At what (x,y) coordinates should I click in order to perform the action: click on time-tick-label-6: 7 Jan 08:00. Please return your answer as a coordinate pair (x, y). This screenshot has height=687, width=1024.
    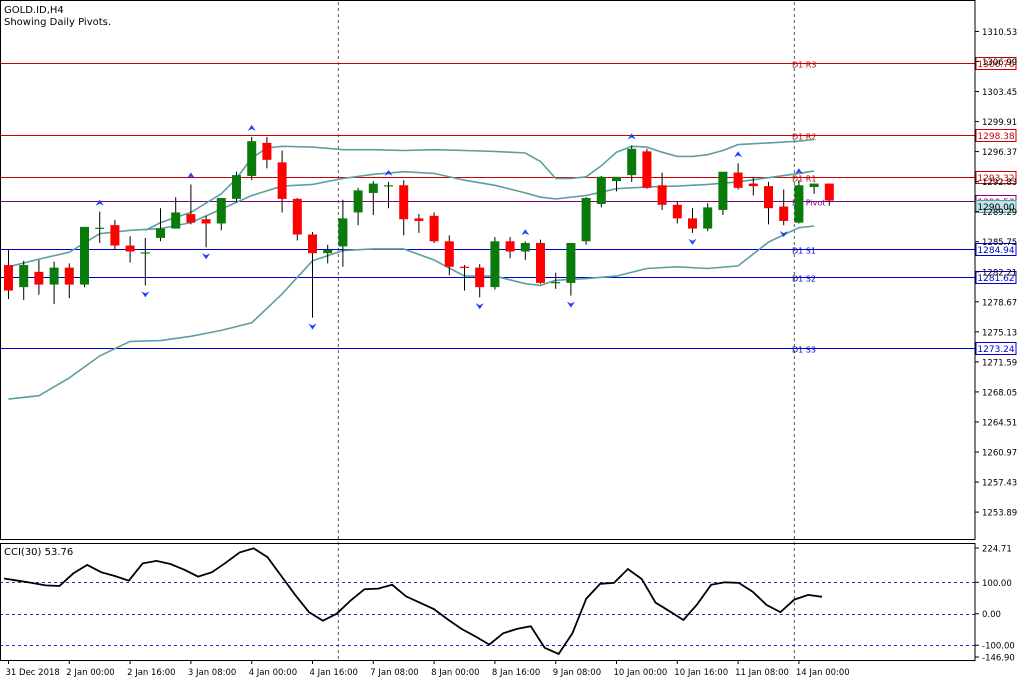
    Looking at the image, I should click on (394, 673).